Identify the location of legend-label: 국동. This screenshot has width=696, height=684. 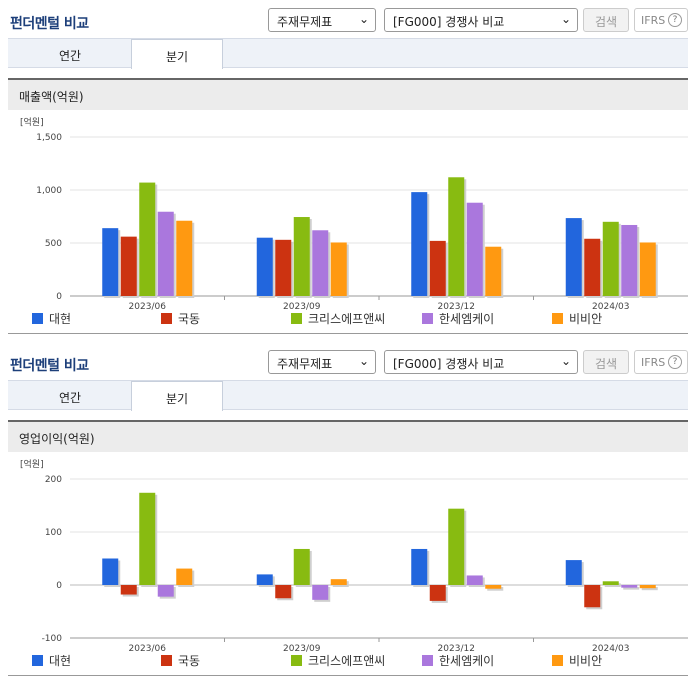
(189, 661).